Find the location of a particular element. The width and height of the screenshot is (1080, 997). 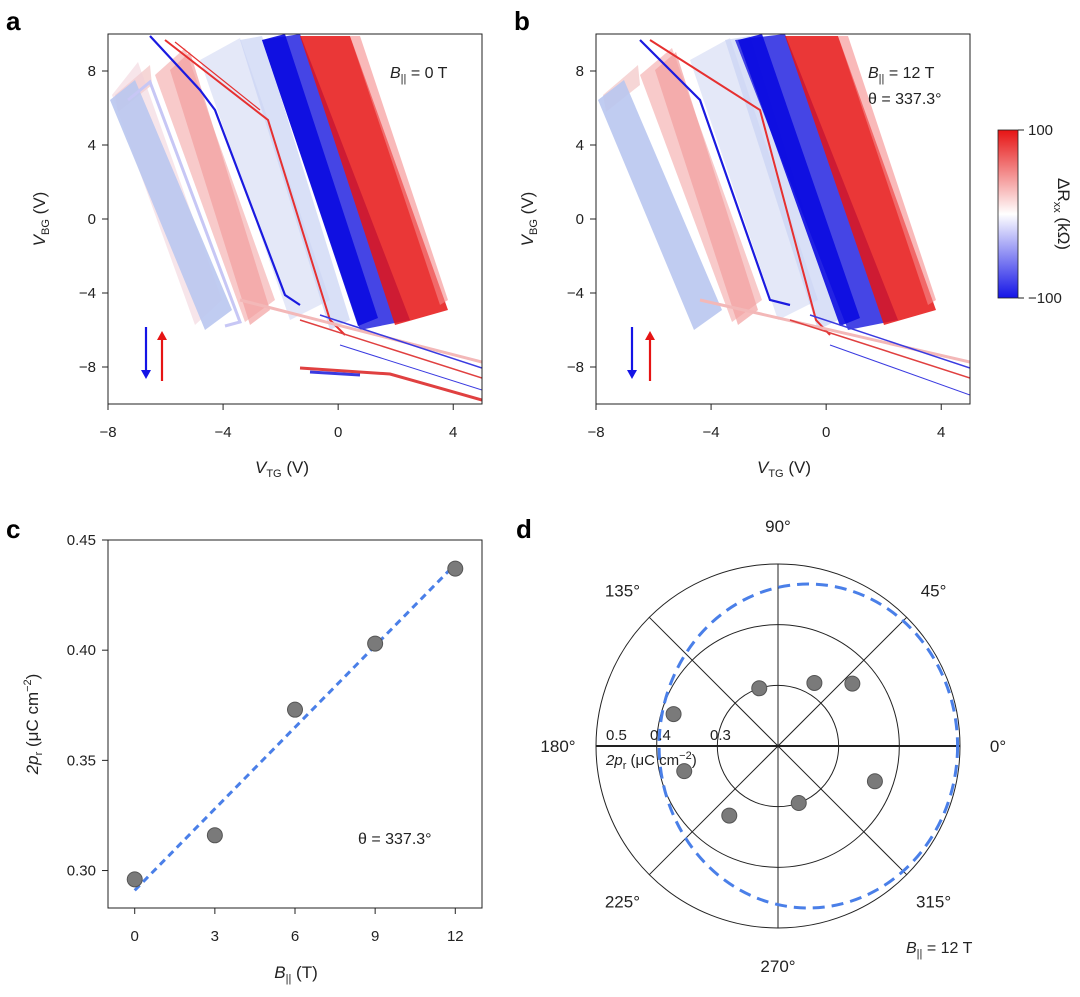

y-axis-label-a: VBG (V) is located at coordinates (41, 219).